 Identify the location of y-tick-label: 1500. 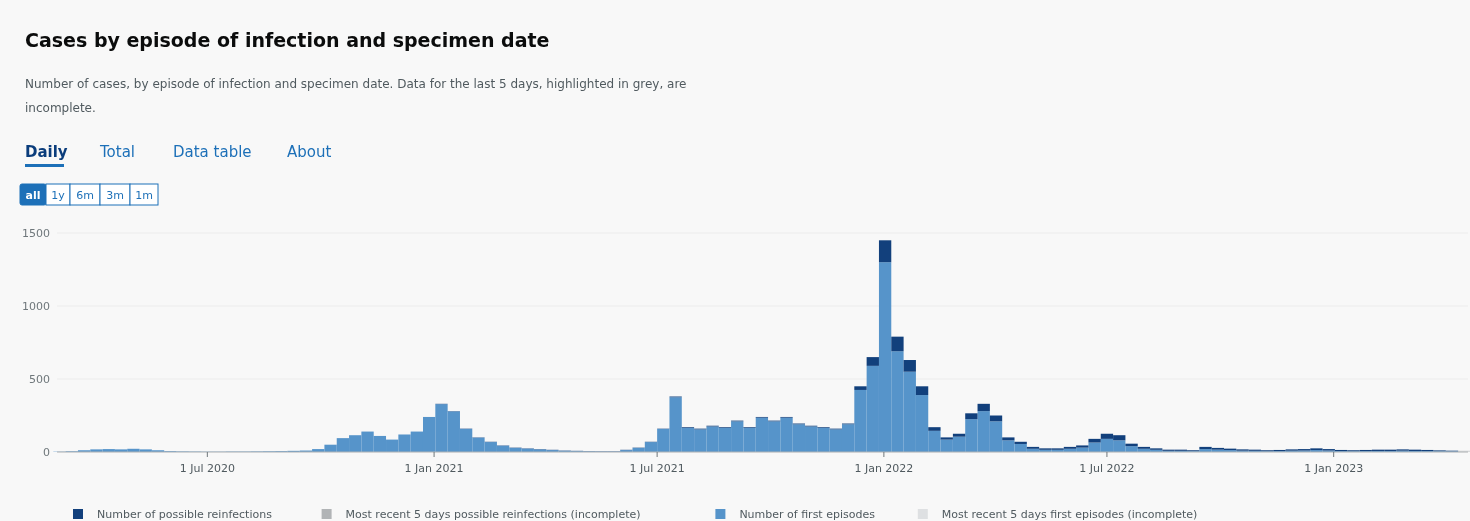
(36, 233).